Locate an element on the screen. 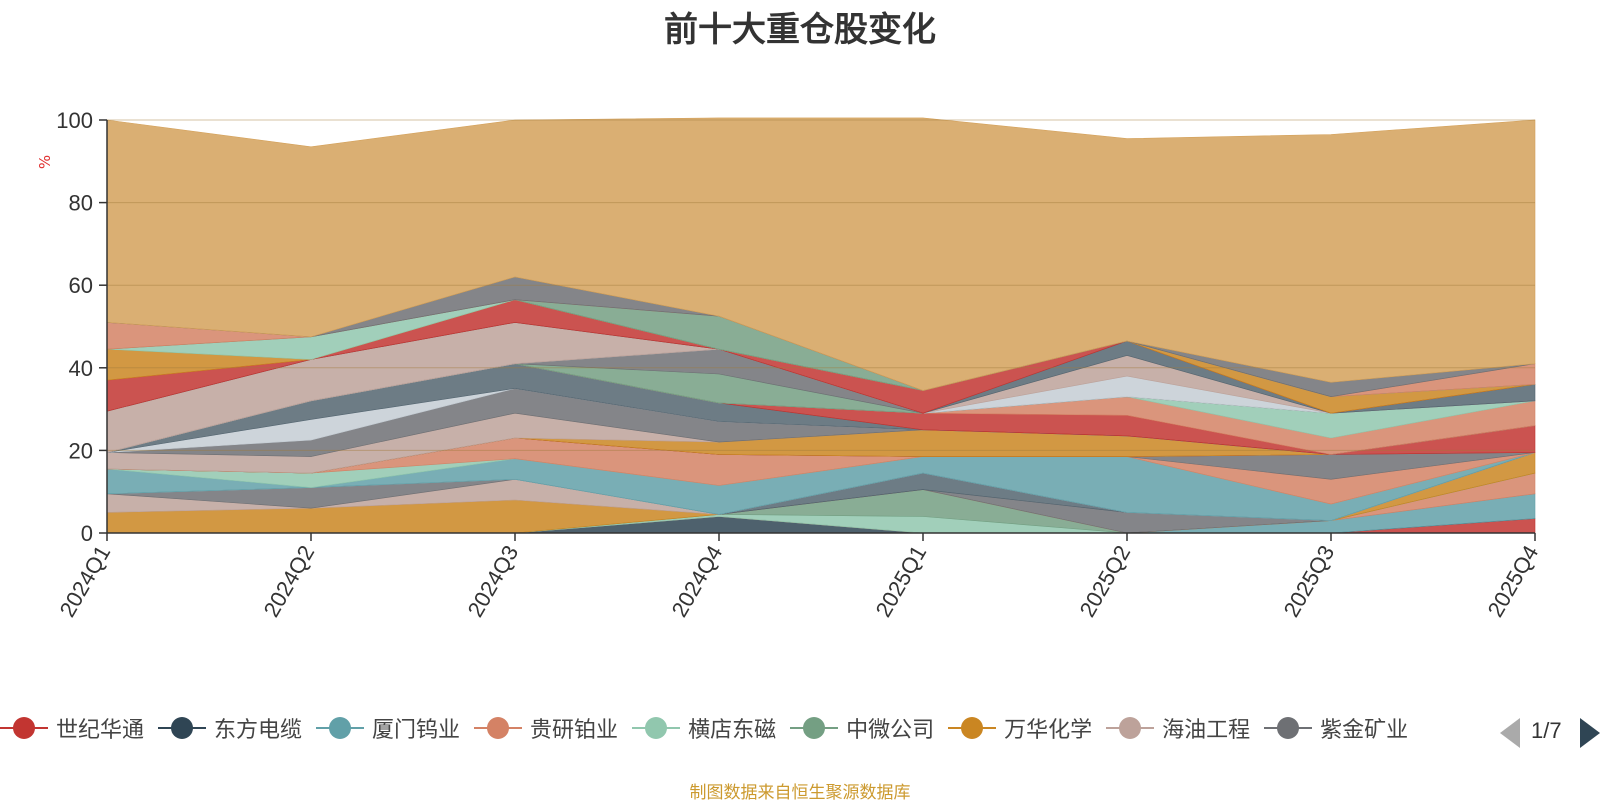  x-tick-label-3: 2024Q4 is located at coordinates (697, 581).